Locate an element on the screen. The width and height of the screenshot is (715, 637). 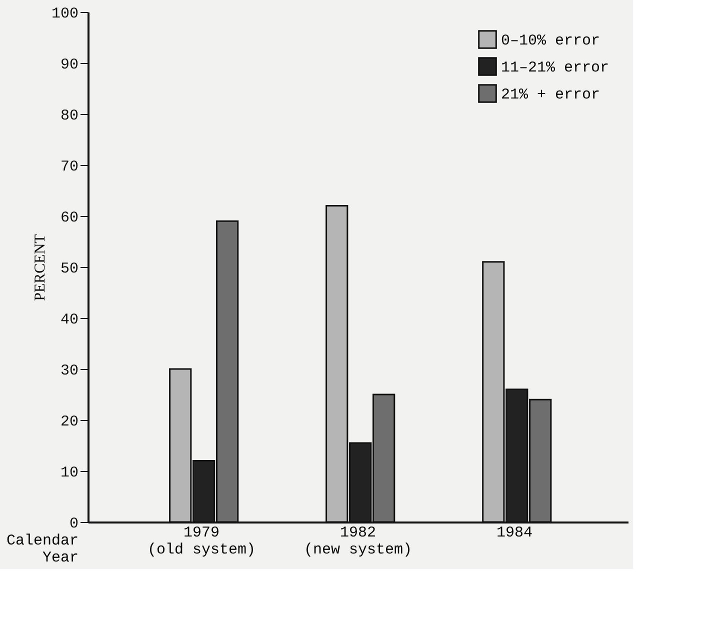
y-tick-label: 70 is located at coordinates (69, 167).